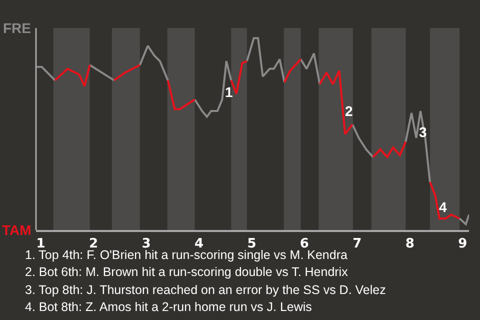 This screenshot has height=320, width=480. Describe the element at coordinates (463, 244) in the screenshot. I see `x-tick-label: 9` at that location.